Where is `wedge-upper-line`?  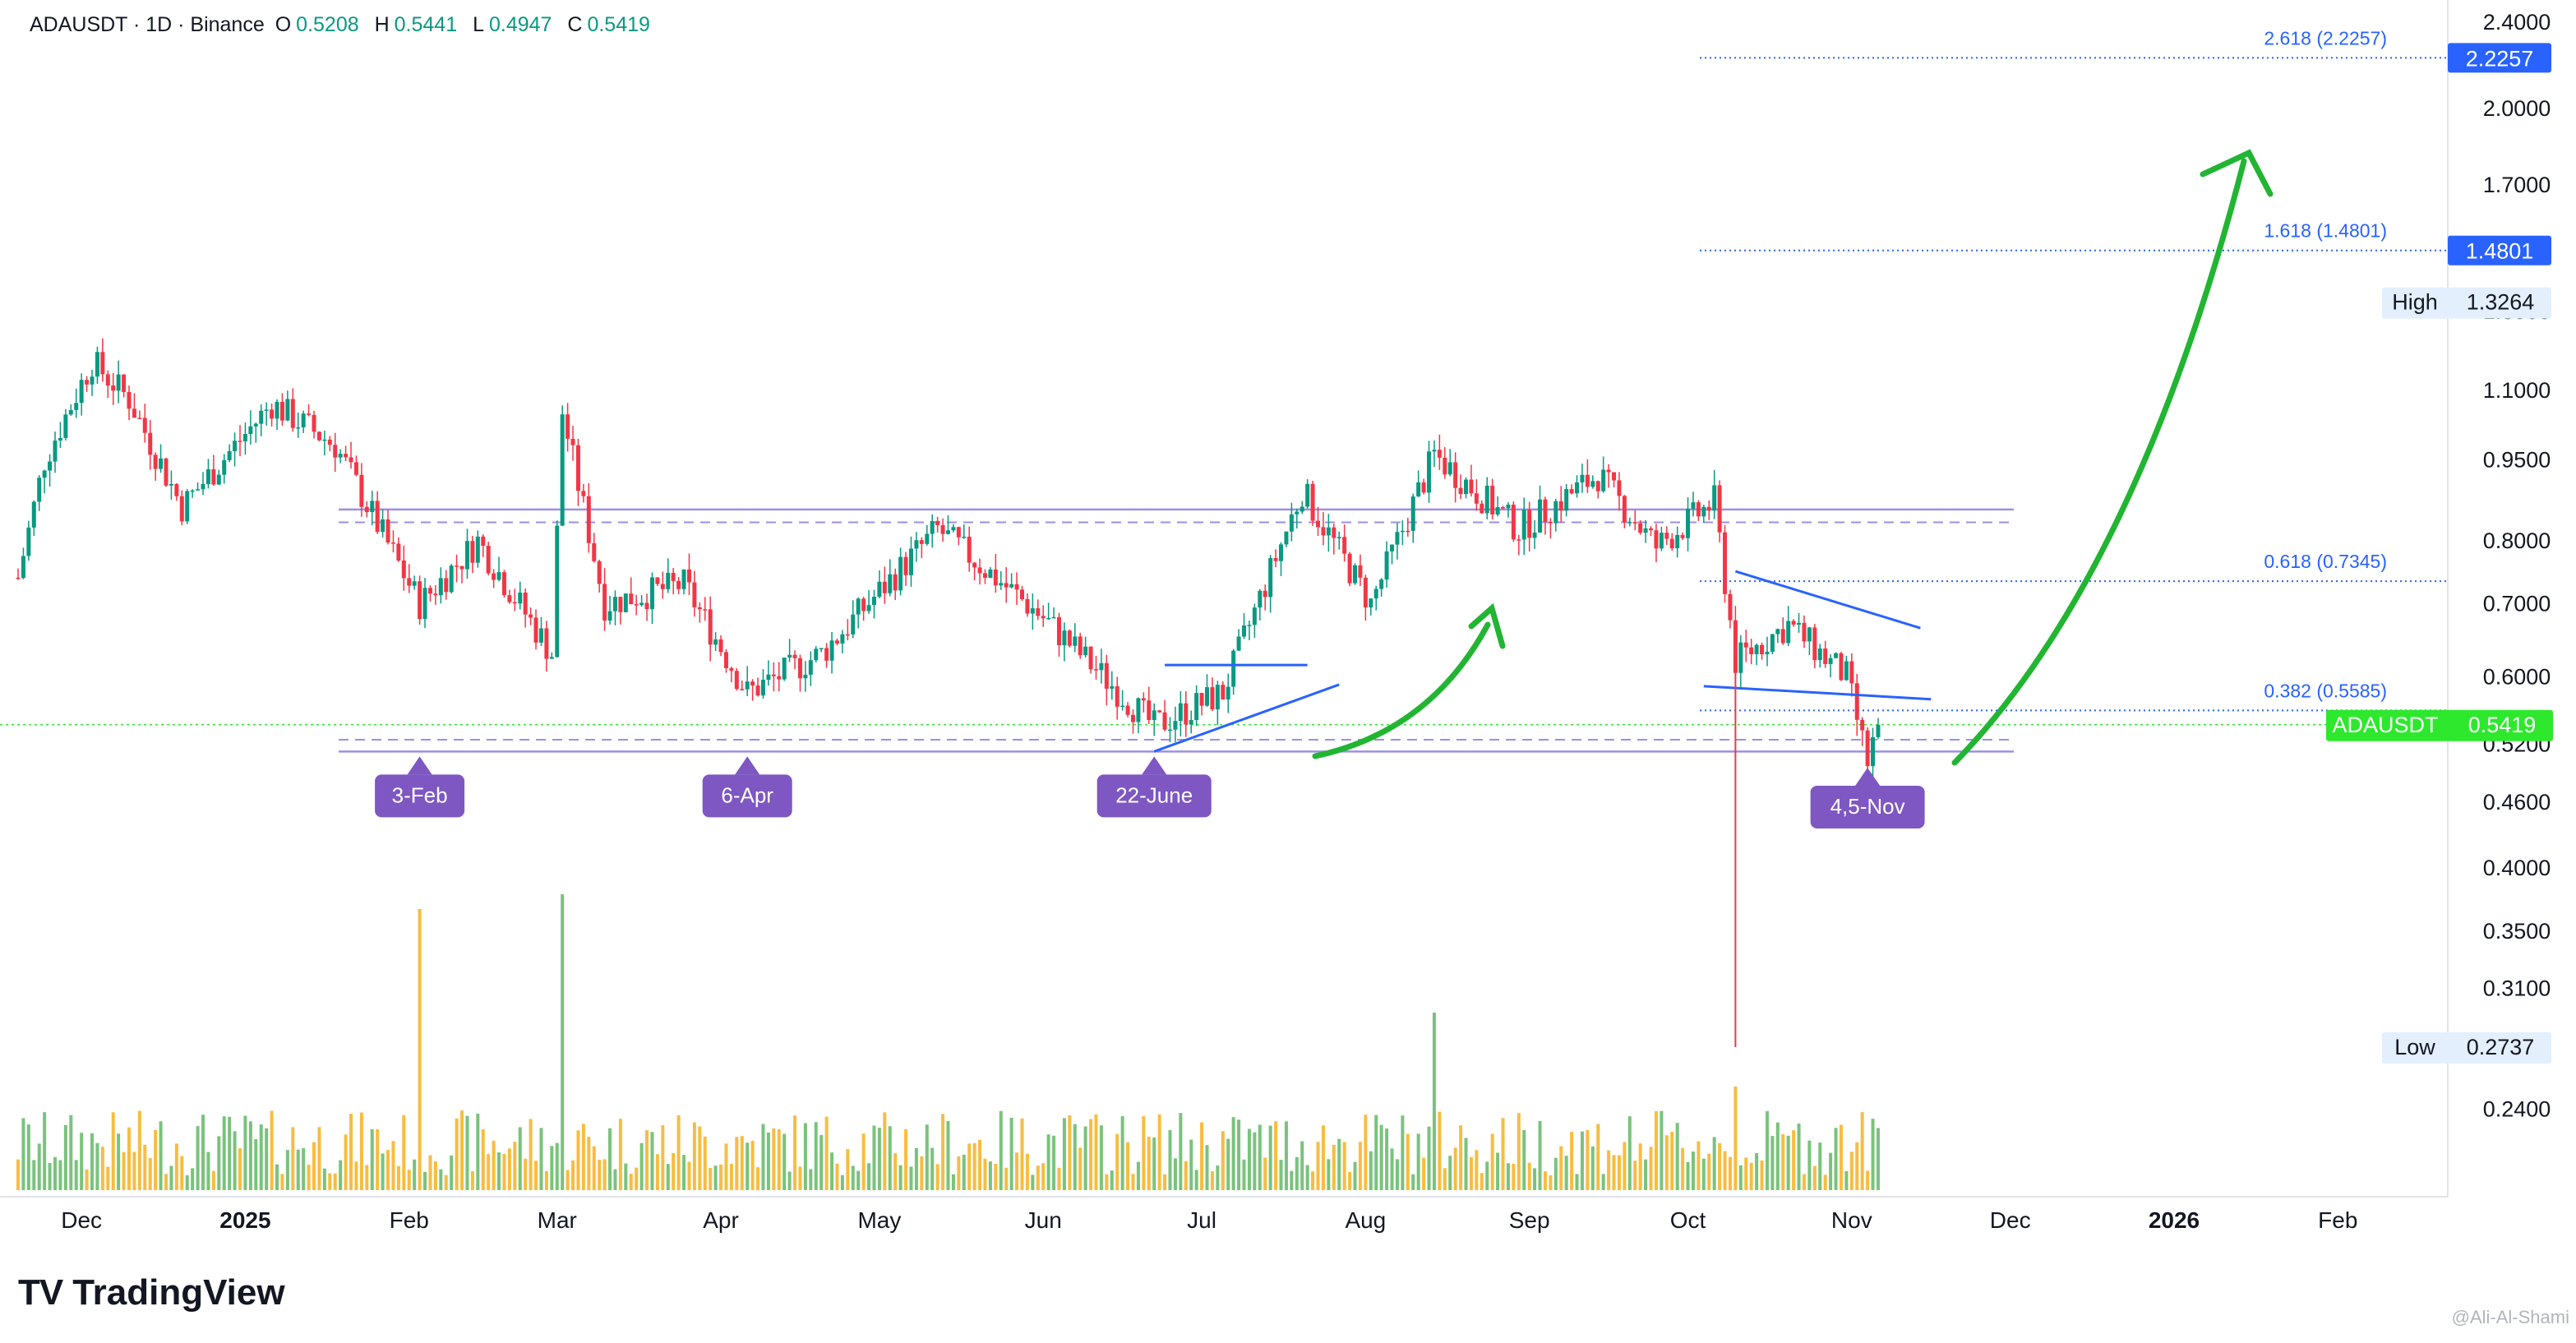 wedge-upper-line is located at coordinates (1827, 600).